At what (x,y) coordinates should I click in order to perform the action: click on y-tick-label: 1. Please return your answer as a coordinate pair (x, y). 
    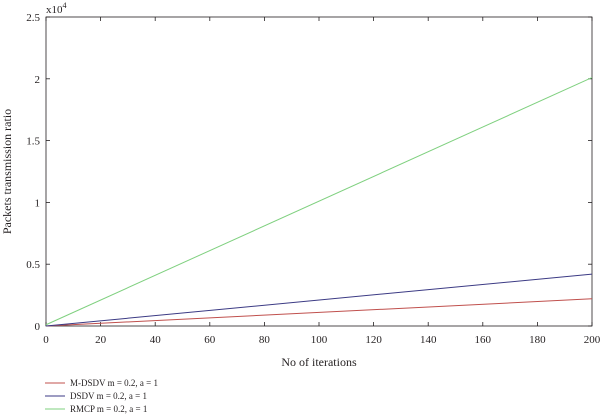
    Looking at the image, I should click on (38, 203).